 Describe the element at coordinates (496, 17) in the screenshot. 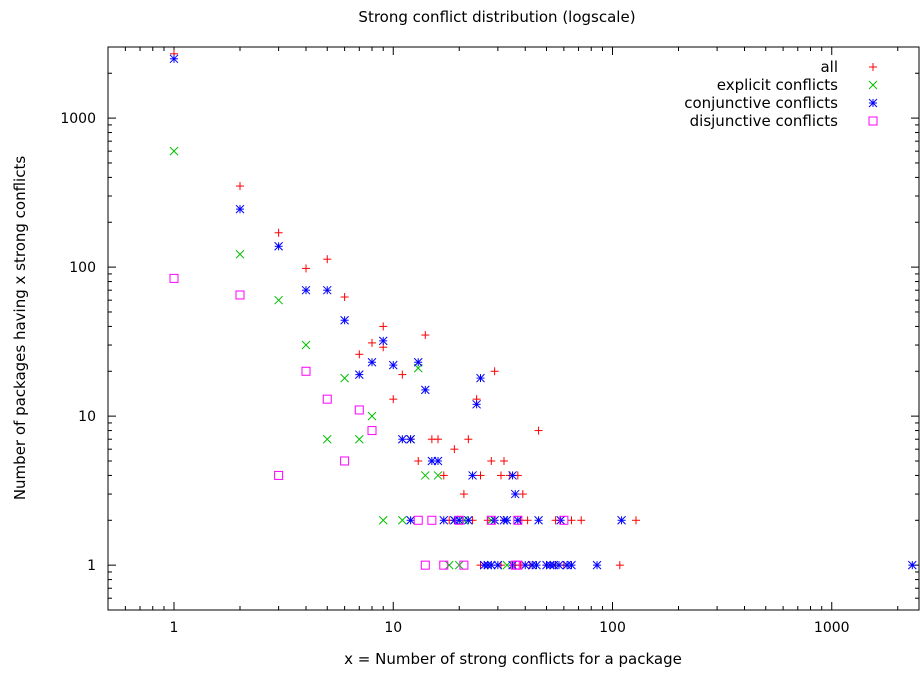

I see `chart-title: Strong conflict distribution (logscale)` at that location.